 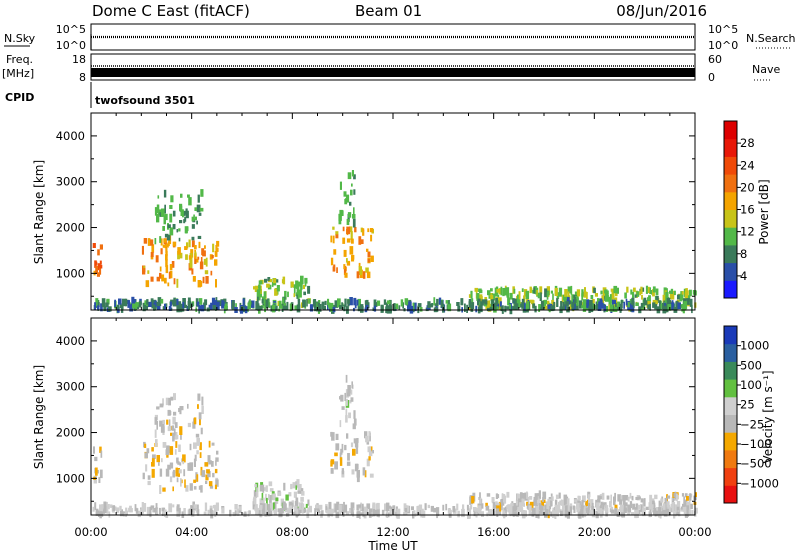 I want to click on velocity-colorbar-tick-label: 1000, so click(x=754, y=346).